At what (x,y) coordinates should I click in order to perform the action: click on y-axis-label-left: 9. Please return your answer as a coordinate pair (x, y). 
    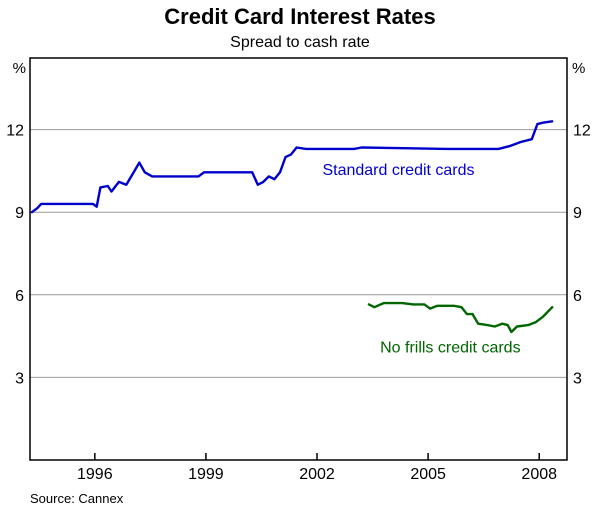
    Looking at the image, I should click on (19, 213).